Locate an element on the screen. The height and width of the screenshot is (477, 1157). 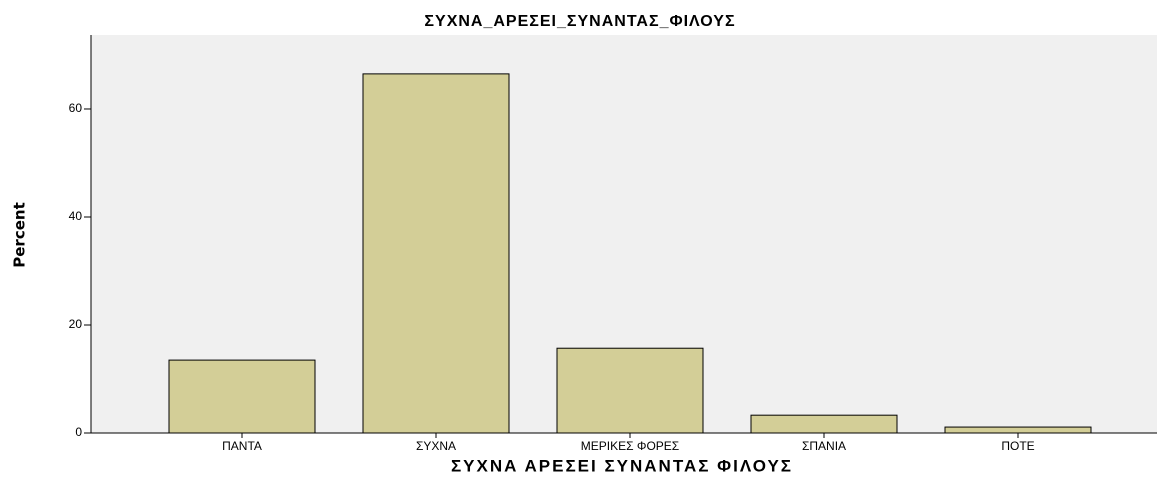
y-tick-label: 60 is located at coordinates (76, 108).